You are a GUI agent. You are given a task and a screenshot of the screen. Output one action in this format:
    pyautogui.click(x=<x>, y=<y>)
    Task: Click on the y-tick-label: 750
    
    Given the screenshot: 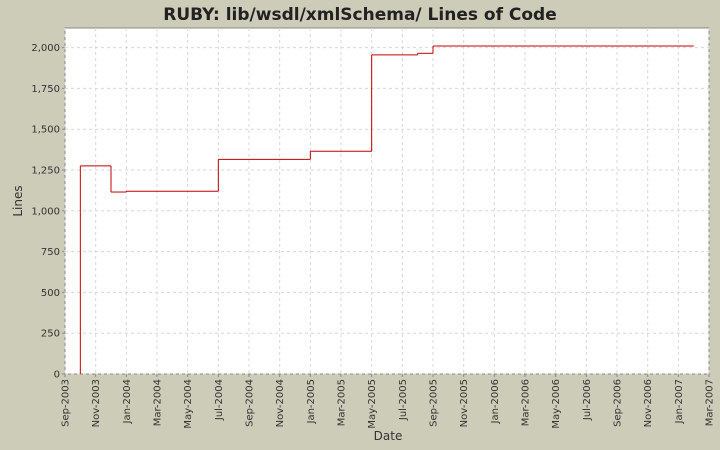 What is the action you would take?
    pyautogui.click(x=50, y=252)
    